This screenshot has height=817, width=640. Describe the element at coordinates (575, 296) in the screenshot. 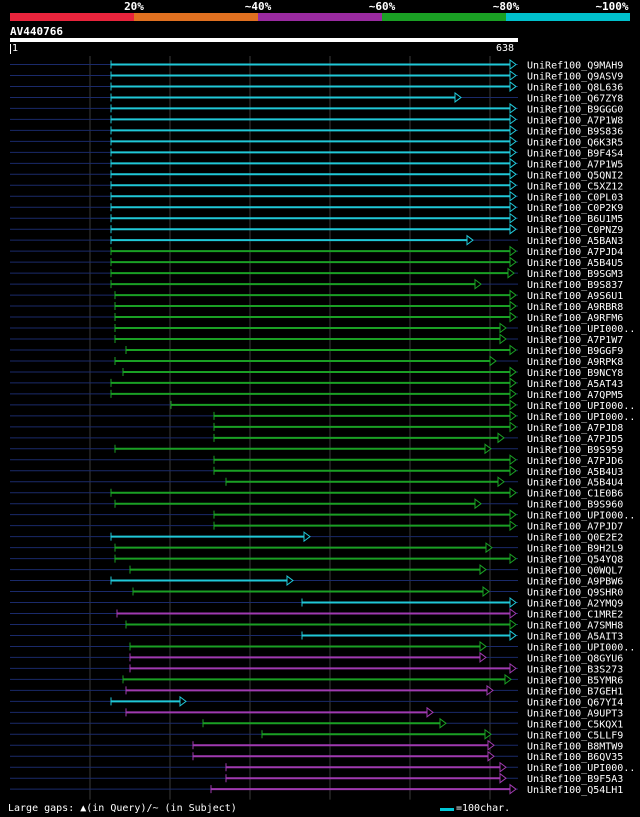

I see `hit-label: UniRef100_A9S6U1` at that location.